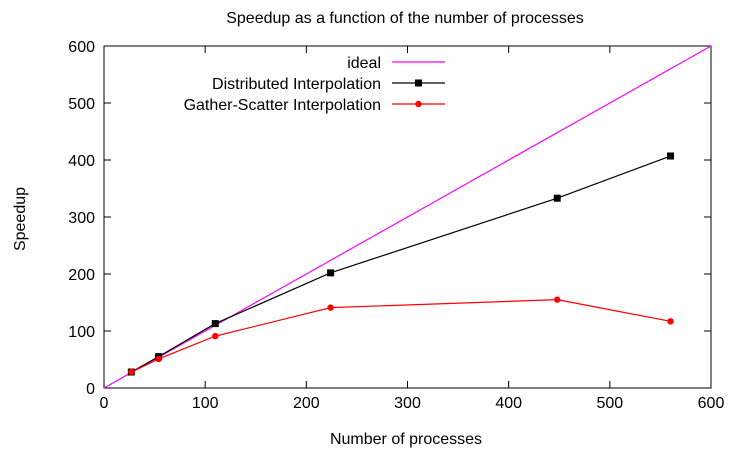 This screenshot has height=451, width=729. Describe the element at coordinates (81, 161) in the screenshot. I see `y-tick-label: 400` at that location.